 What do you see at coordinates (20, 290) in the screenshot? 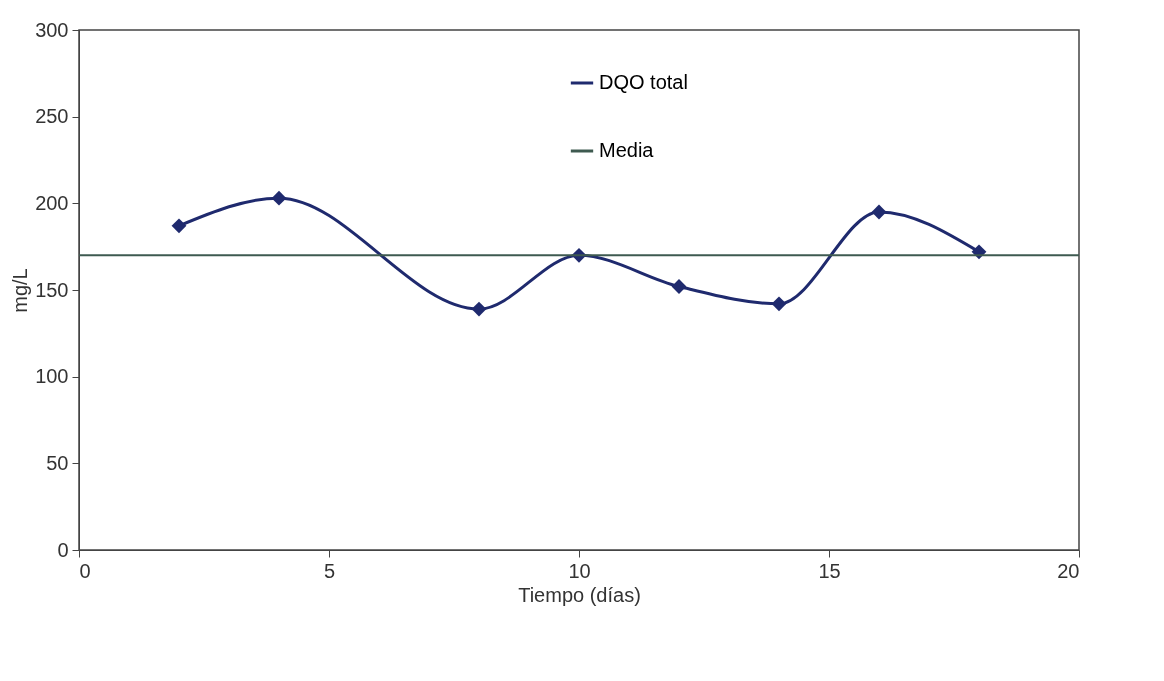
I see `y-axis-title: mg/L` at bounding box center [20, 290].